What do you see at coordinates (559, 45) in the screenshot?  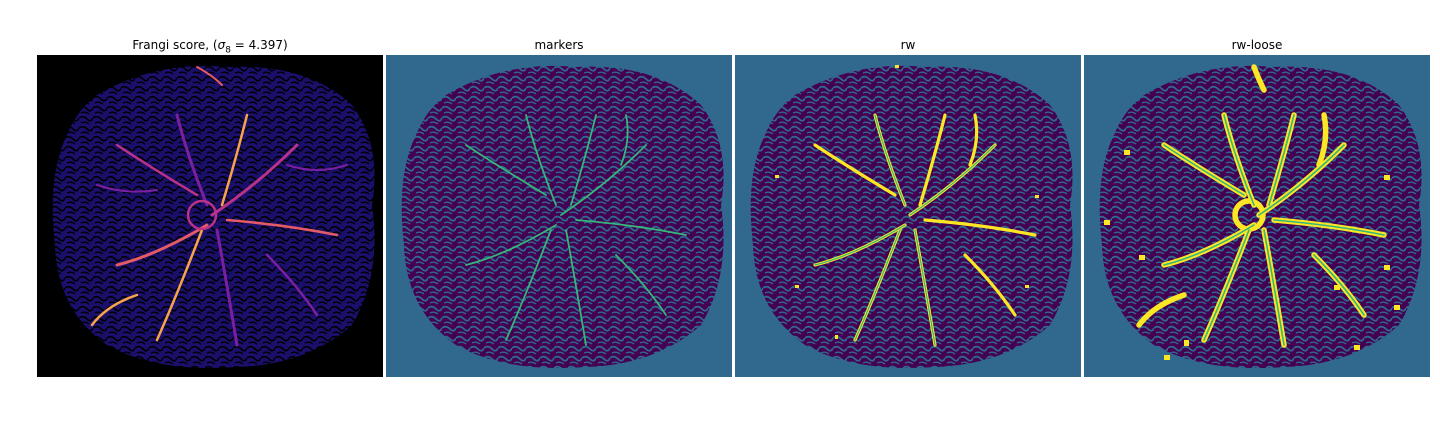 I see `markers-panel-title: markers` at bounding box center [559, 45].